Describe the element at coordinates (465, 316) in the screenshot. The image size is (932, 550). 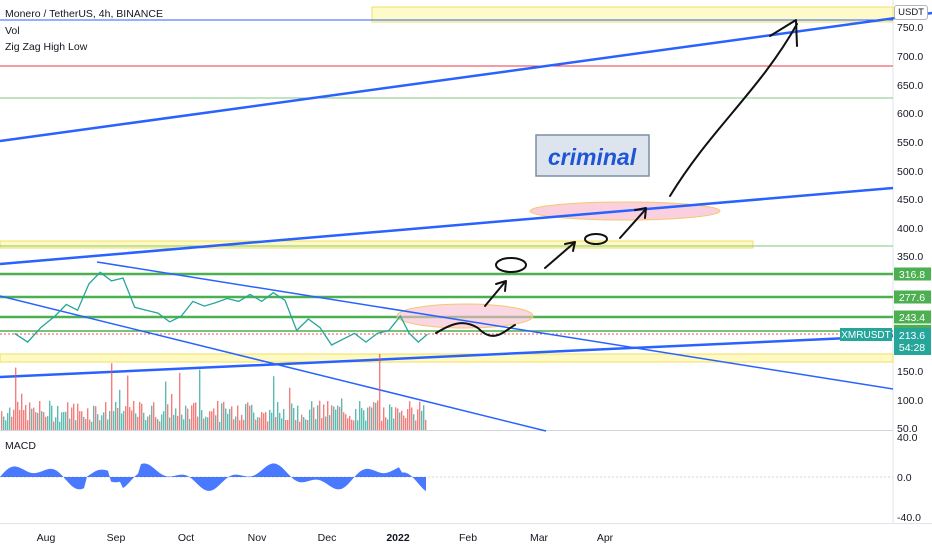
I see `target-ellipse-lower` at that location.